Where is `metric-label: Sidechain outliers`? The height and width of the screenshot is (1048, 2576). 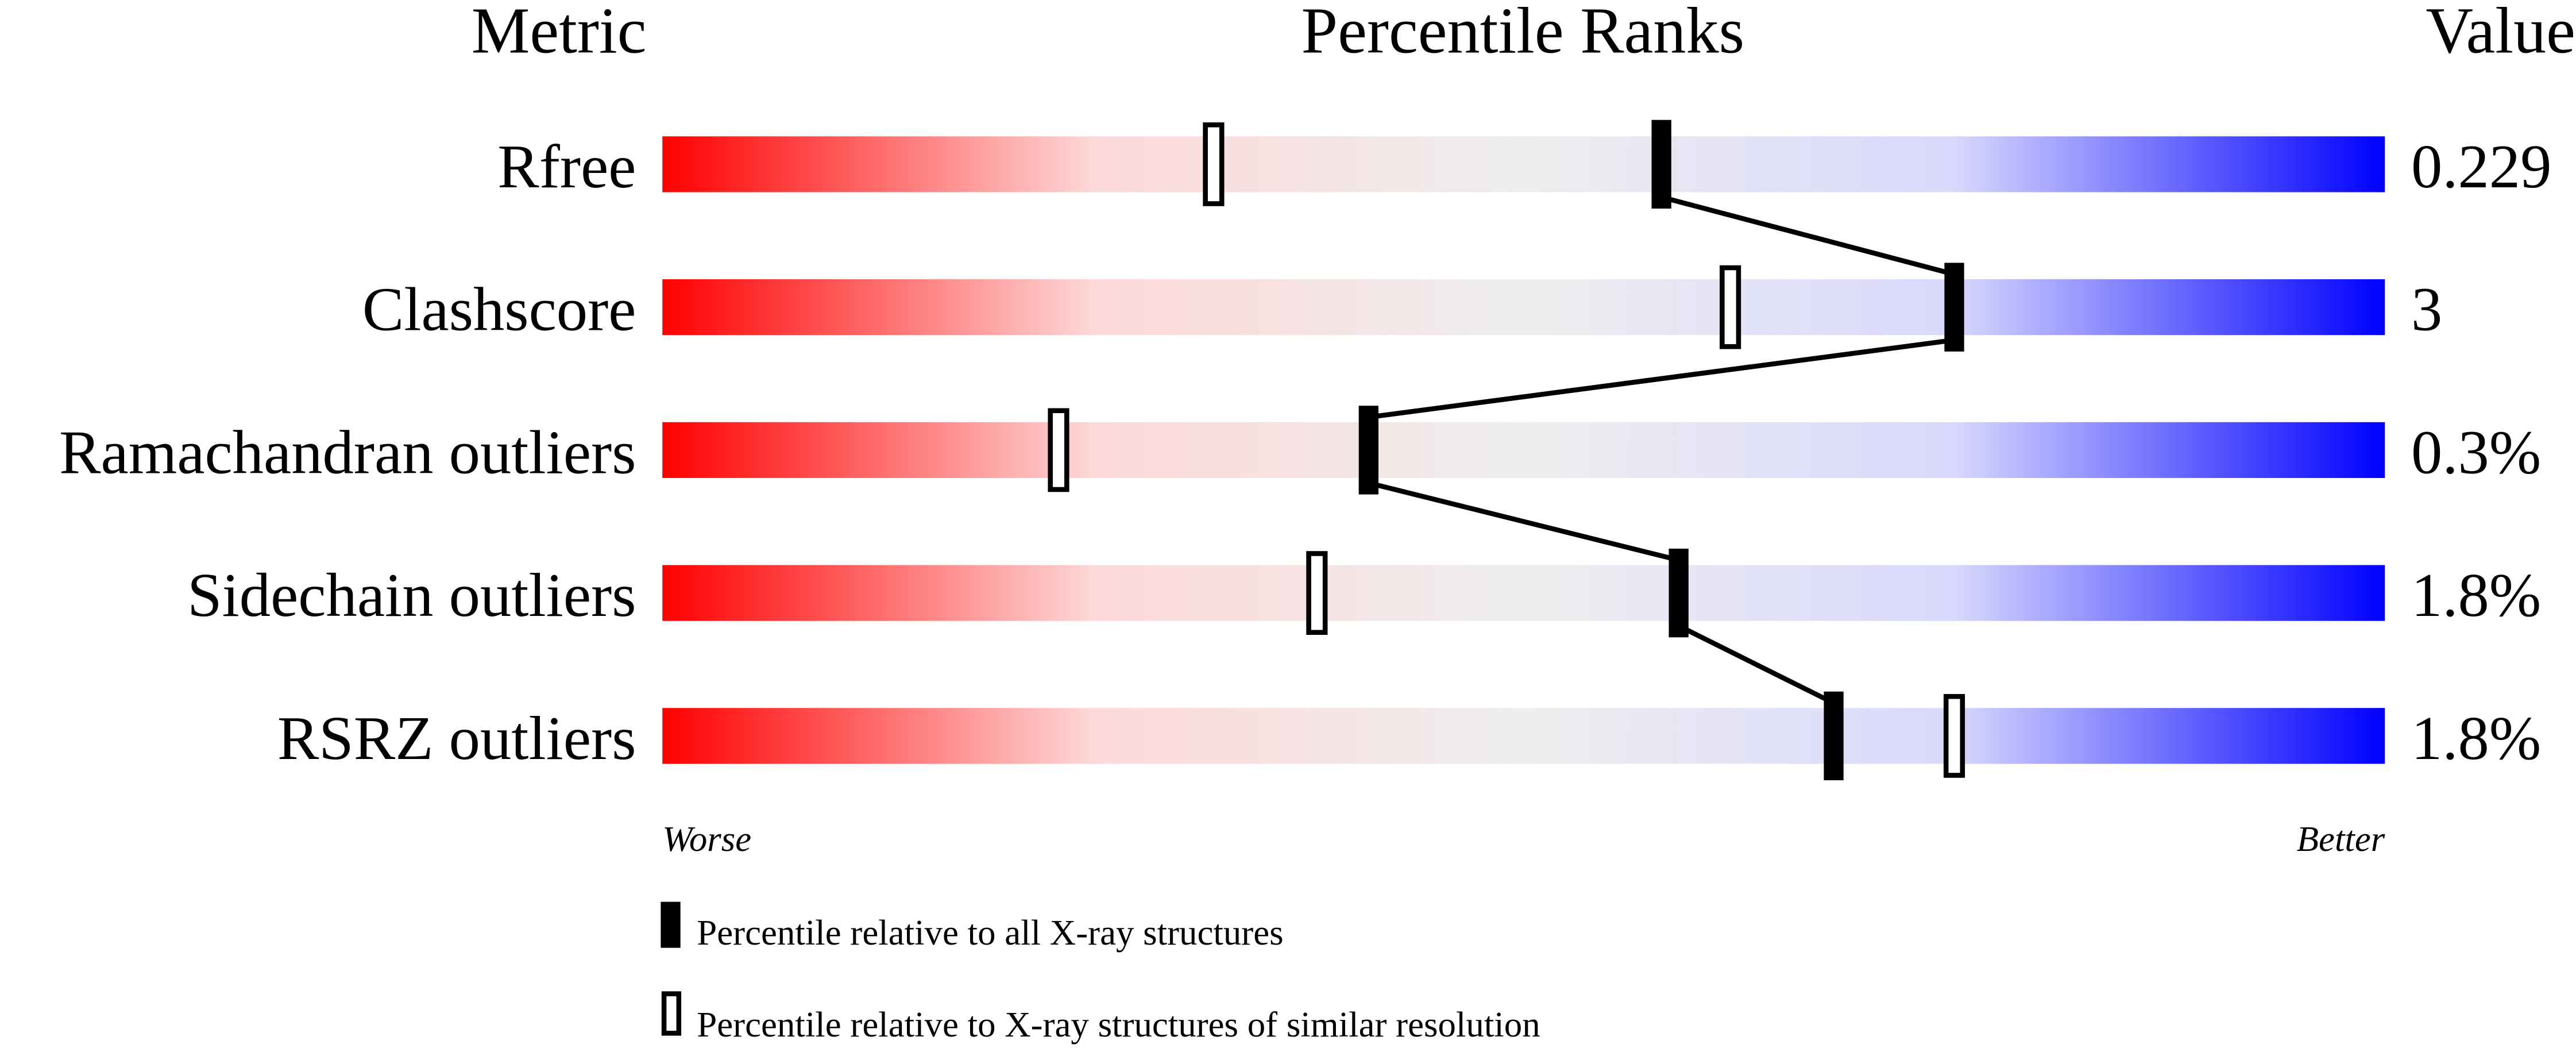 metric-label: Sidechain outliers is located at coordinates (411, 595).